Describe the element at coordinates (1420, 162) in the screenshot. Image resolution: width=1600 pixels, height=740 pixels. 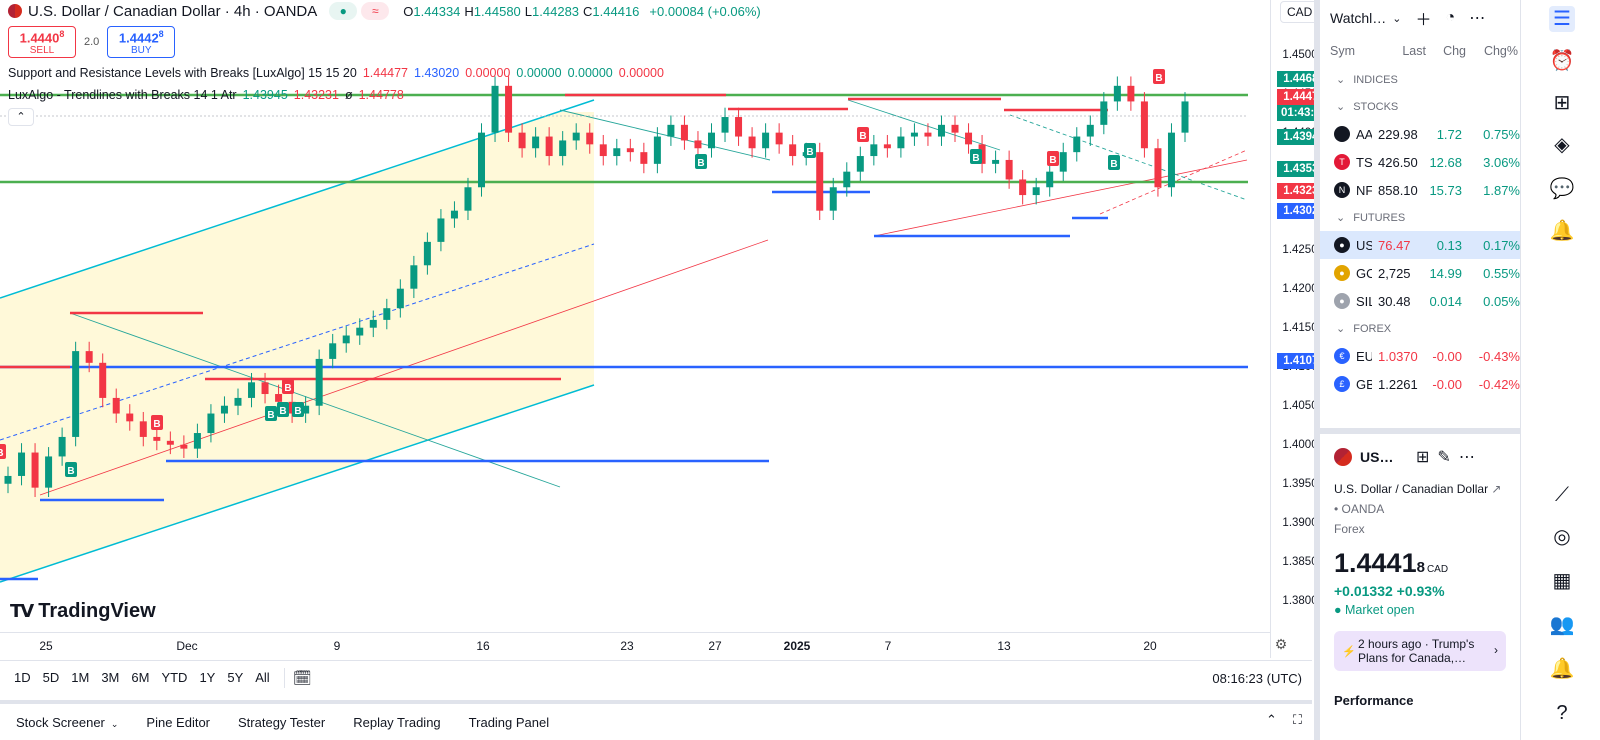
I see `watchlist-row: T TSLA 426.50 12.68 3.06%` at that location.